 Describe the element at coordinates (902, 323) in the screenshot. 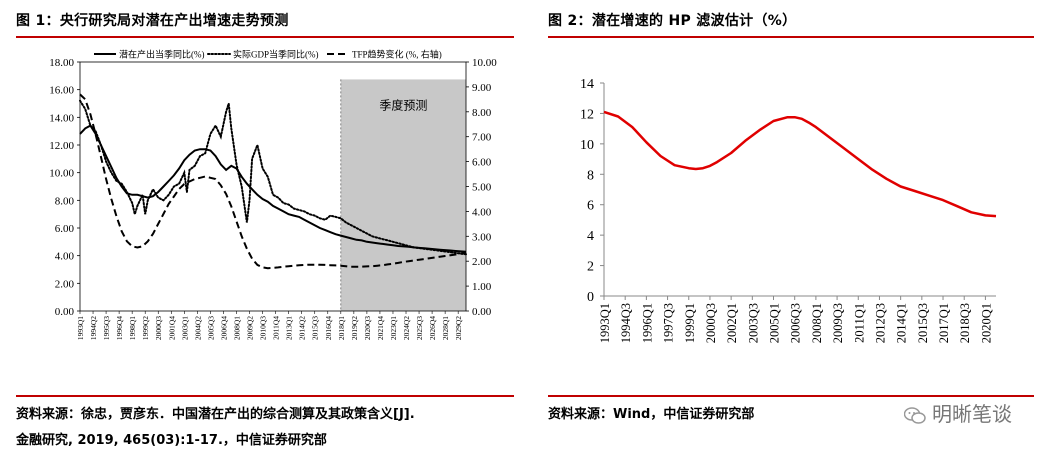

I see `x-tick-label: 2014Q1` at that location.